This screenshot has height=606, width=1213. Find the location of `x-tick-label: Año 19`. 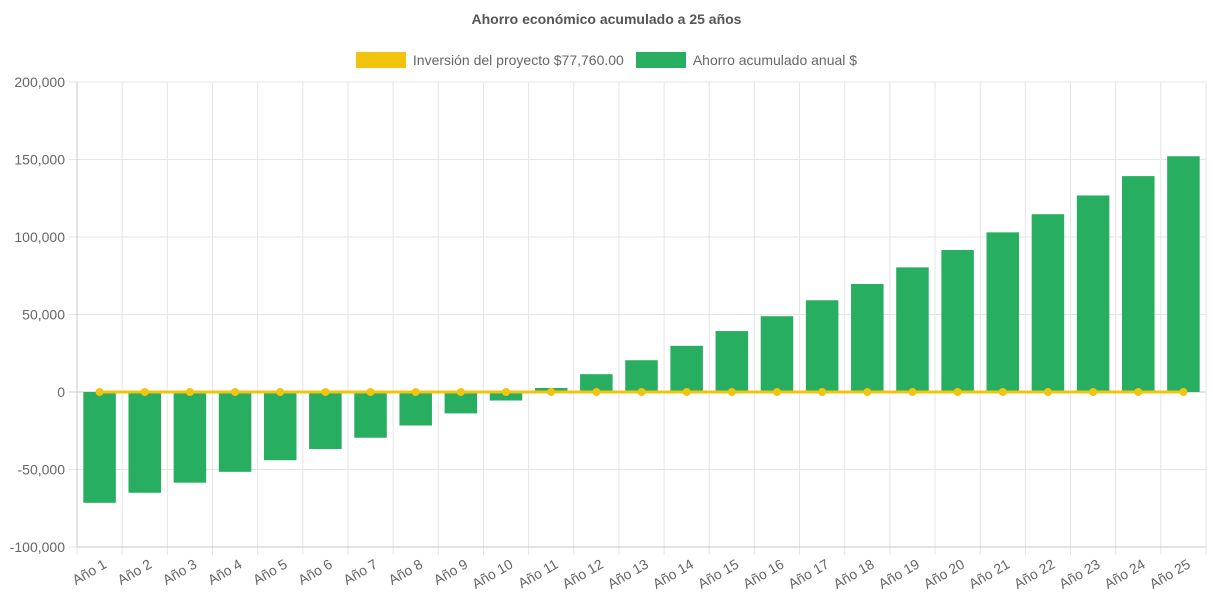

x-tick-label: Año 19 is located at coordinates (899, 574).